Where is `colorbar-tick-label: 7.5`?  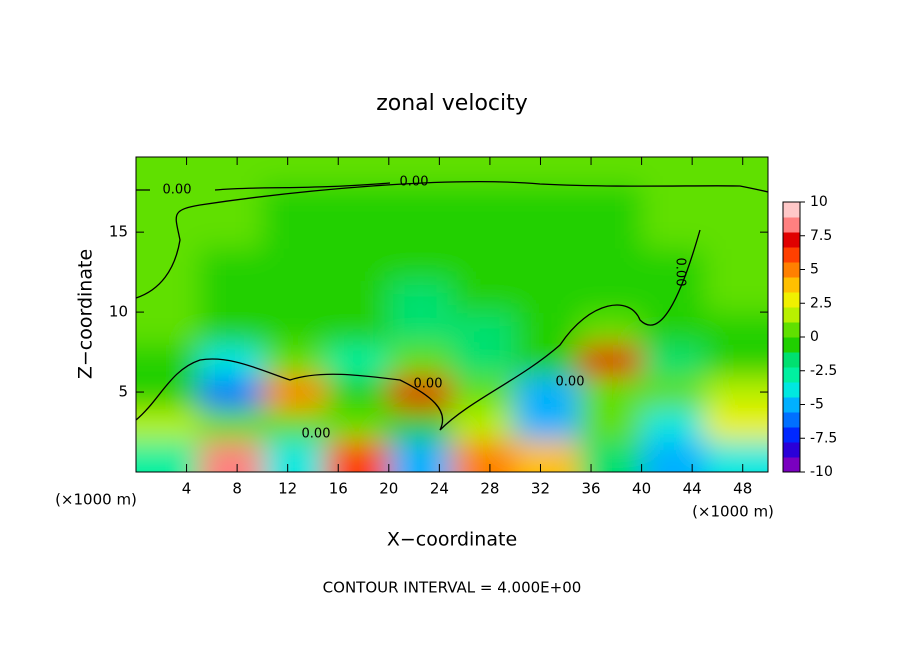
colorbar-tick-label: 7.5 is located at coordinates (821, 236).